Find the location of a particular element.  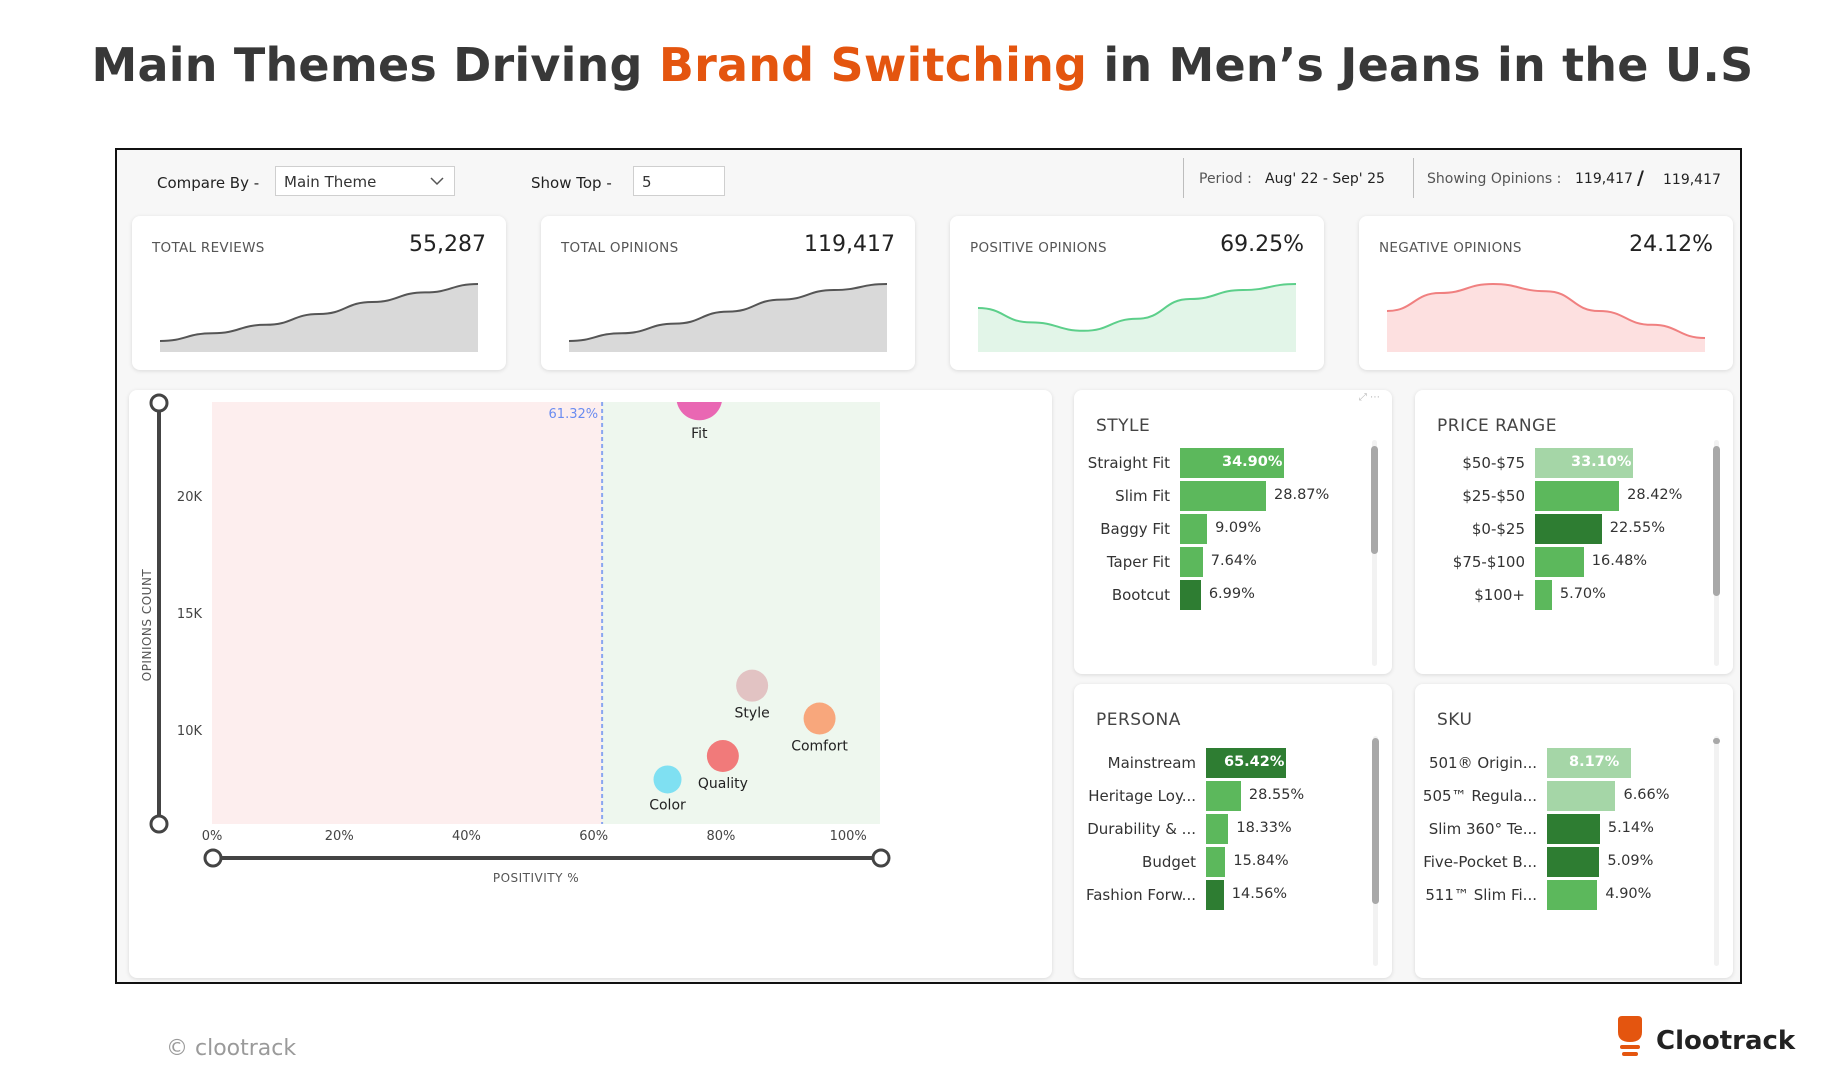

bar-value-label: 5.09% is located at coordinates (1630, 861).